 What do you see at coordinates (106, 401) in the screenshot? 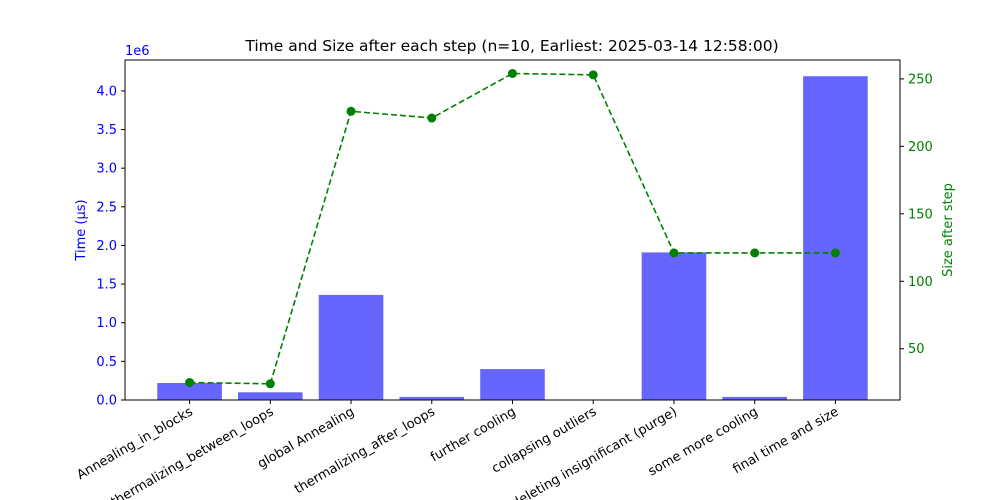
I see `y-tick-label-0: 0.0` at bounding box center [106, 401].